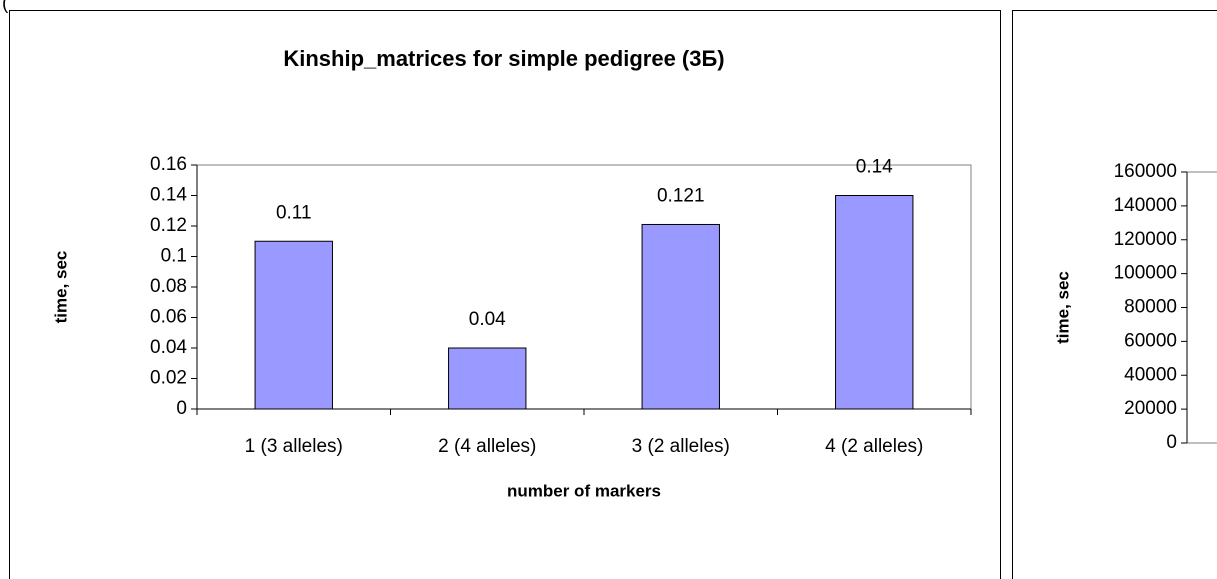 The width and height of the screenshot is (1217, 579). Describe the element at coordinates (168, 378) in the screenshot. I see `y-tick-label: 0.02` at that location.